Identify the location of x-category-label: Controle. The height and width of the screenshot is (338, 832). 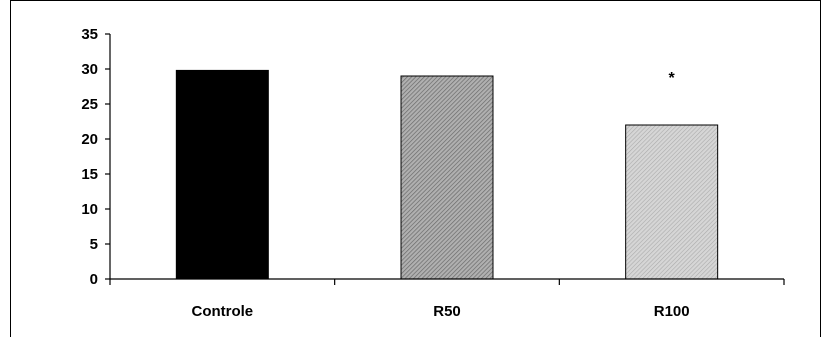
(222, 311).